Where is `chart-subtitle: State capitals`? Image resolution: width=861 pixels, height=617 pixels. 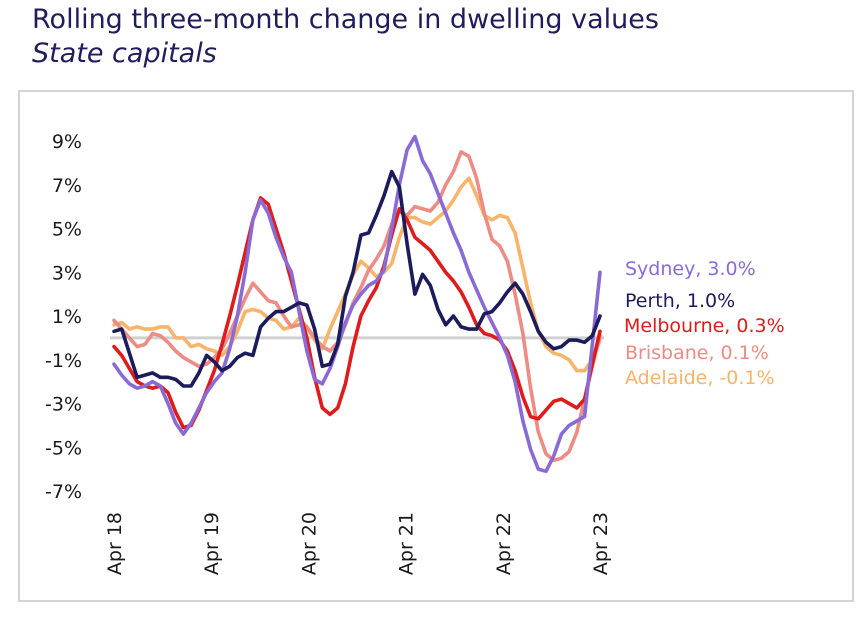 chart-subtitle: State capitals is located at coordinates (124, 53).